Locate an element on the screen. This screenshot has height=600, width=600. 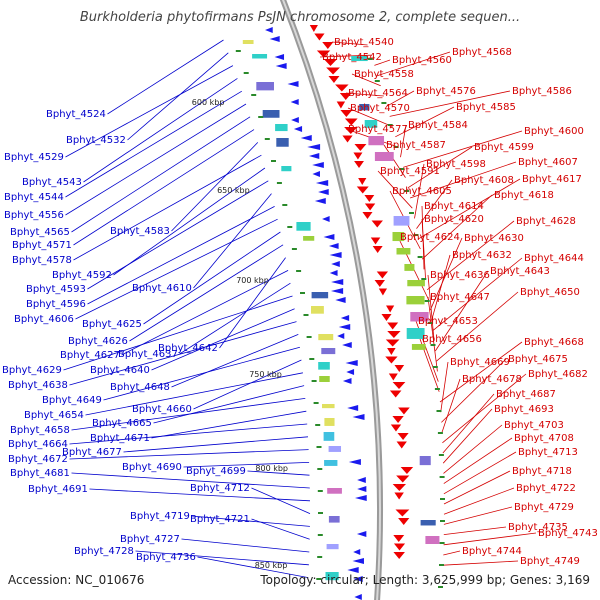
forward-gene-label: Bphyt_4628 is located at coordinates (546, 221).